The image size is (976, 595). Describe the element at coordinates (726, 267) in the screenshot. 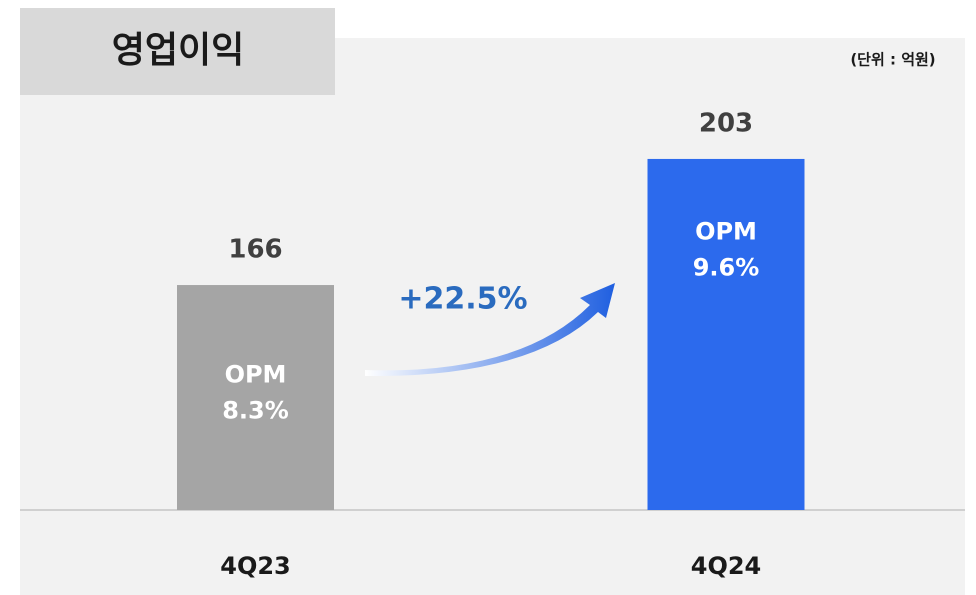

I see `opm-value: 9.6%` at that location.